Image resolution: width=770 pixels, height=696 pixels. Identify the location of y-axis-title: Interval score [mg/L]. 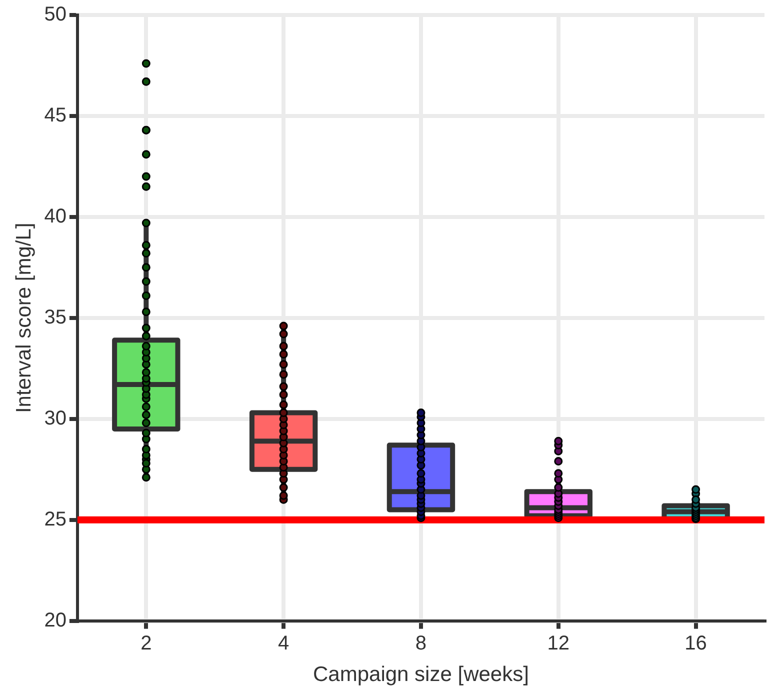
(24, 318).